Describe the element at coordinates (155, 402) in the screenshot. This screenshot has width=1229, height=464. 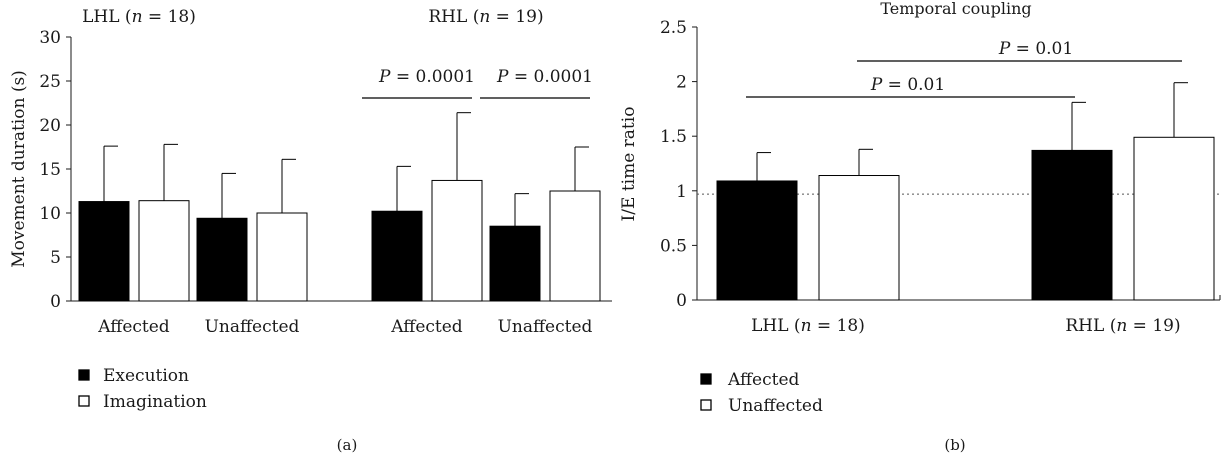
I see `legend-label: Imagination` at that location.